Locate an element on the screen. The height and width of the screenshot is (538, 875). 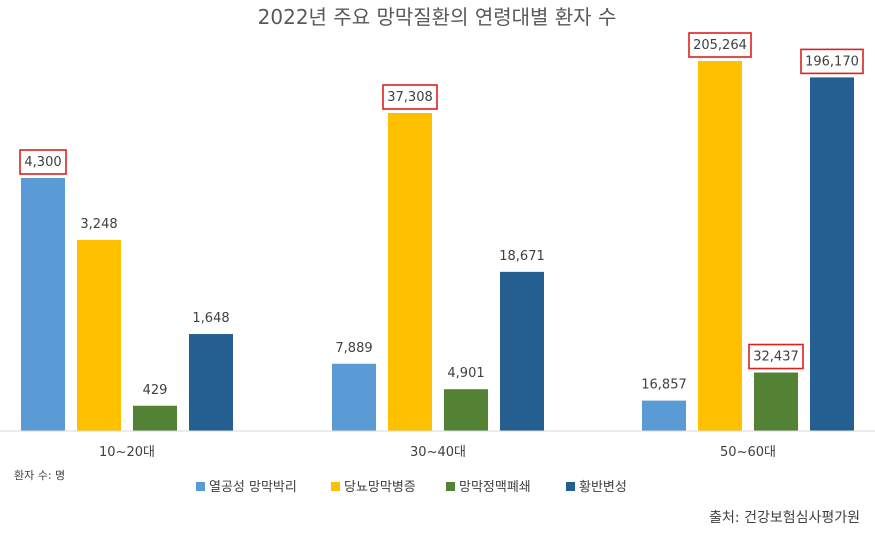
value-label-1-1: 37,308 is located at coordinates (410, 97).